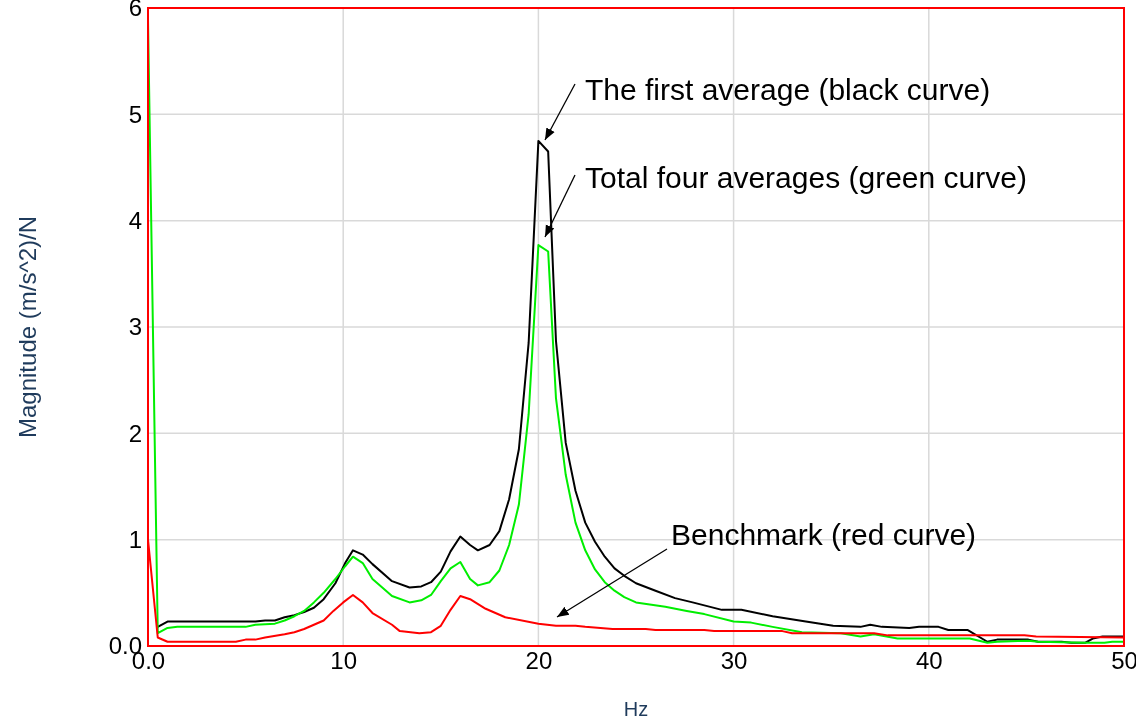 The height and width of the screenshot is (722, 1136). What do you see at coordinates (135, 220) in the screenshot?
I see `y-tick-label: 4` at bounding box center [135, 220].